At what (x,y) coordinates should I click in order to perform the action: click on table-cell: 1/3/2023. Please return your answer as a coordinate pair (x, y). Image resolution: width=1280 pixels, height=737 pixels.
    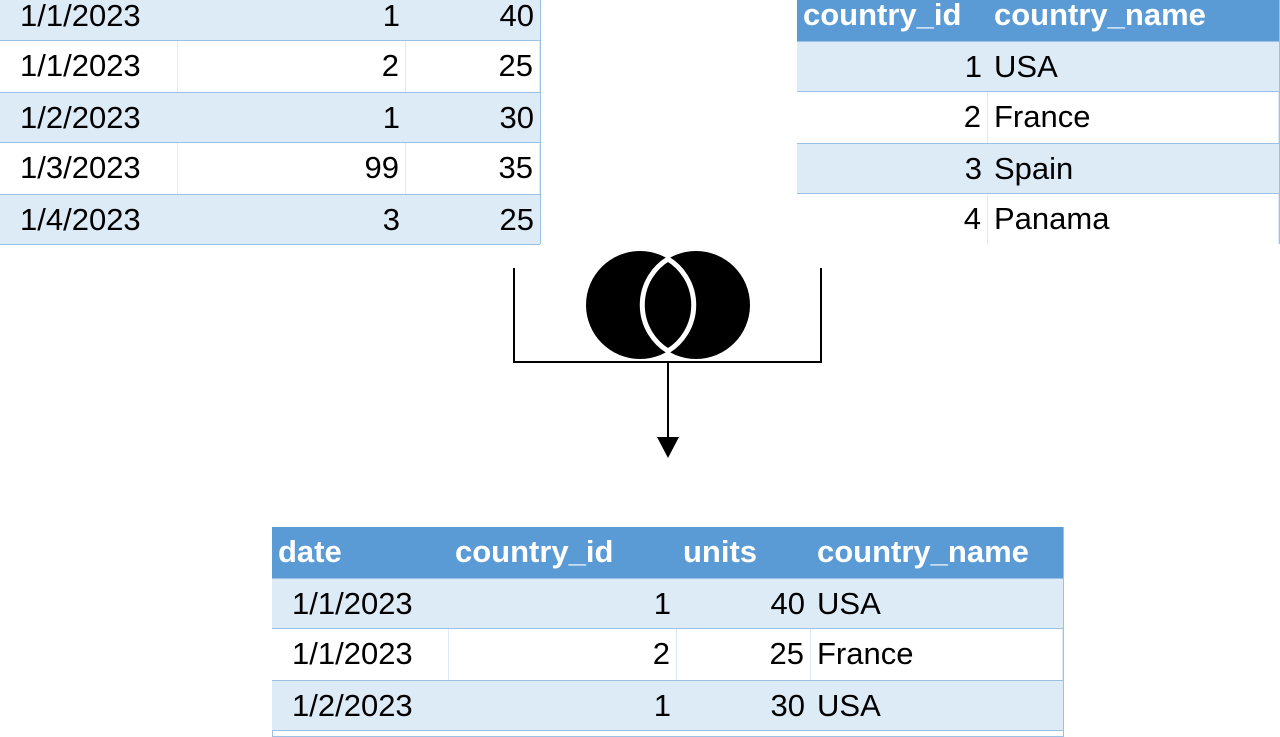
    Looking at the image, I should click on (89, 168).